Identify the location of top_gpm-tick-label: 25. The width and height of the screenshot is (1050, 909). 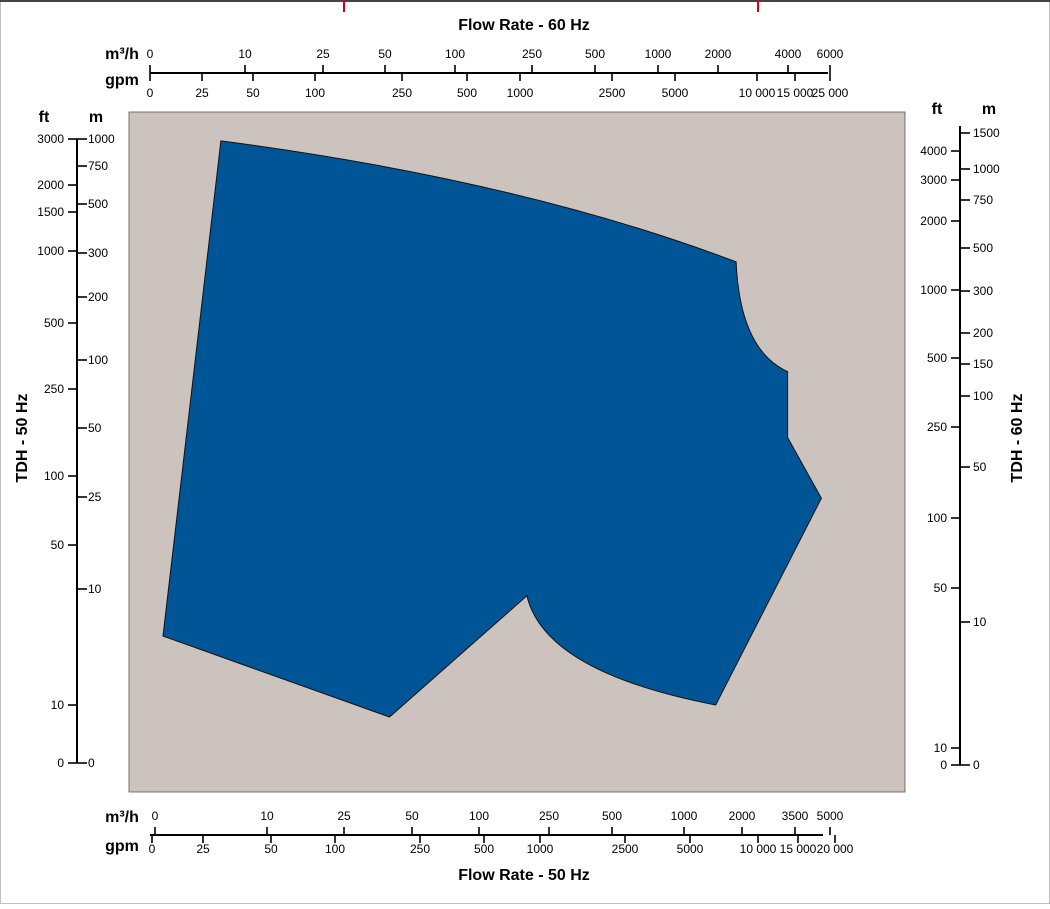
(202, 93).